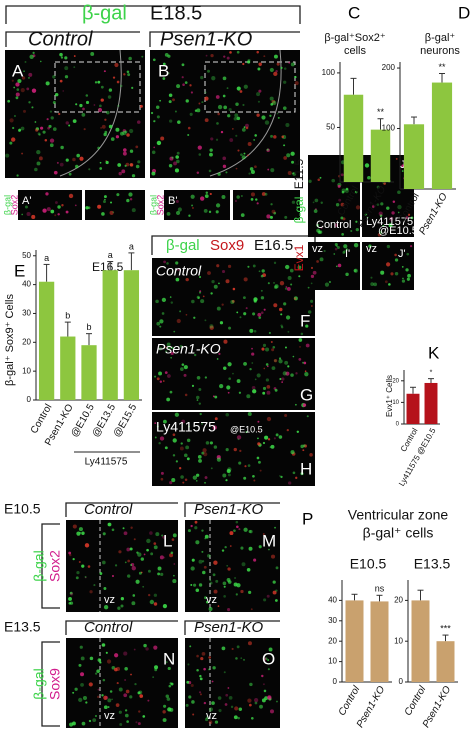 The image size is (474, 730). I want to click on bar, so click(431, 403).